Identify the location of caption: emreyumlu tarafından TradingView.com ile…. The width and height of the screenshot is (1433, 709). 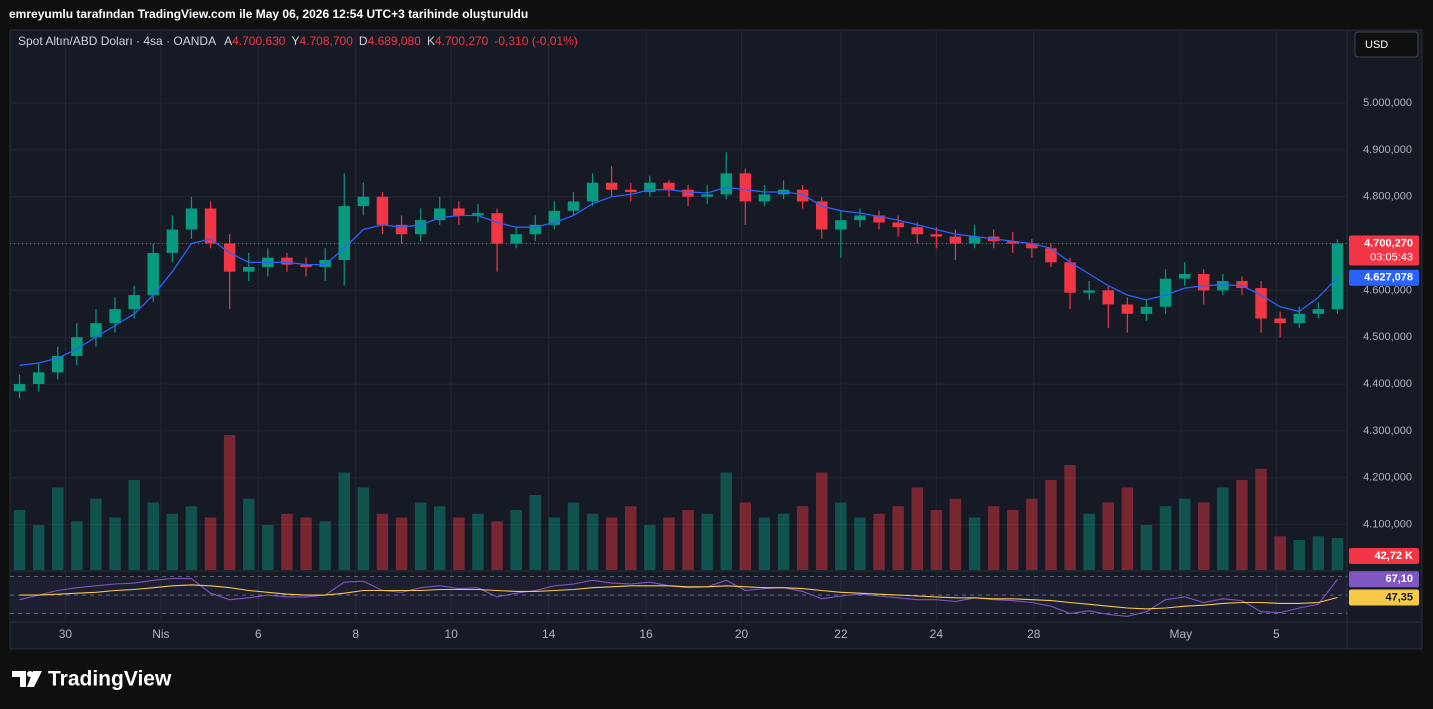
(268, 14).